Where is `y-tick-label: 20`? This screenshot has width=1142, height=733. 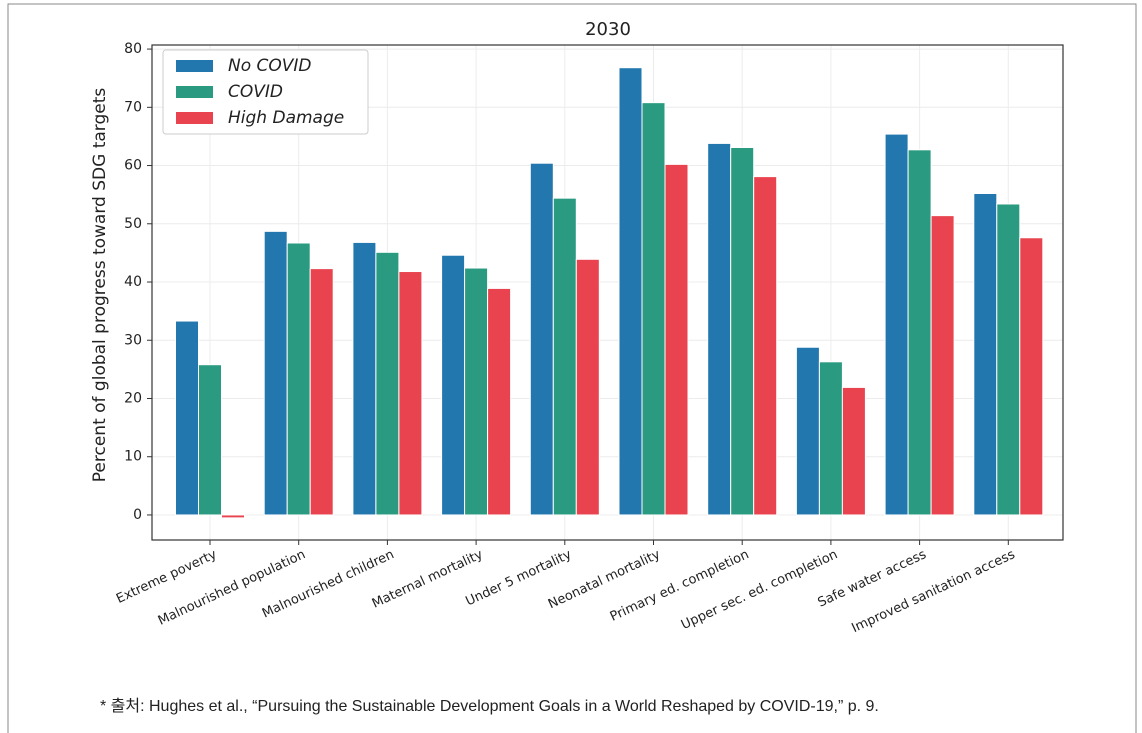
y-tick-label: 20 is located at coordinates (133, 398).